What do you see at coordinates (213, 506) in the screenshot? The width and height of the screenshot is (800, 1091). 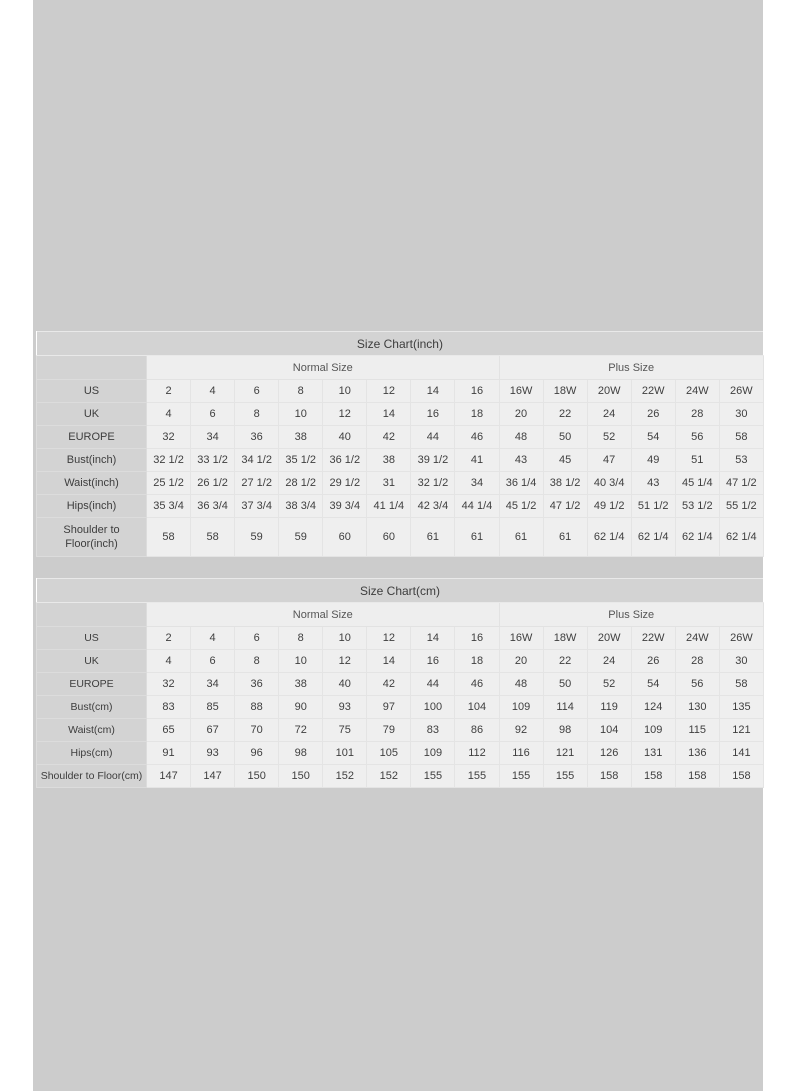 I see `table-cell: 36 3/4` at bounding box center [213, 506].